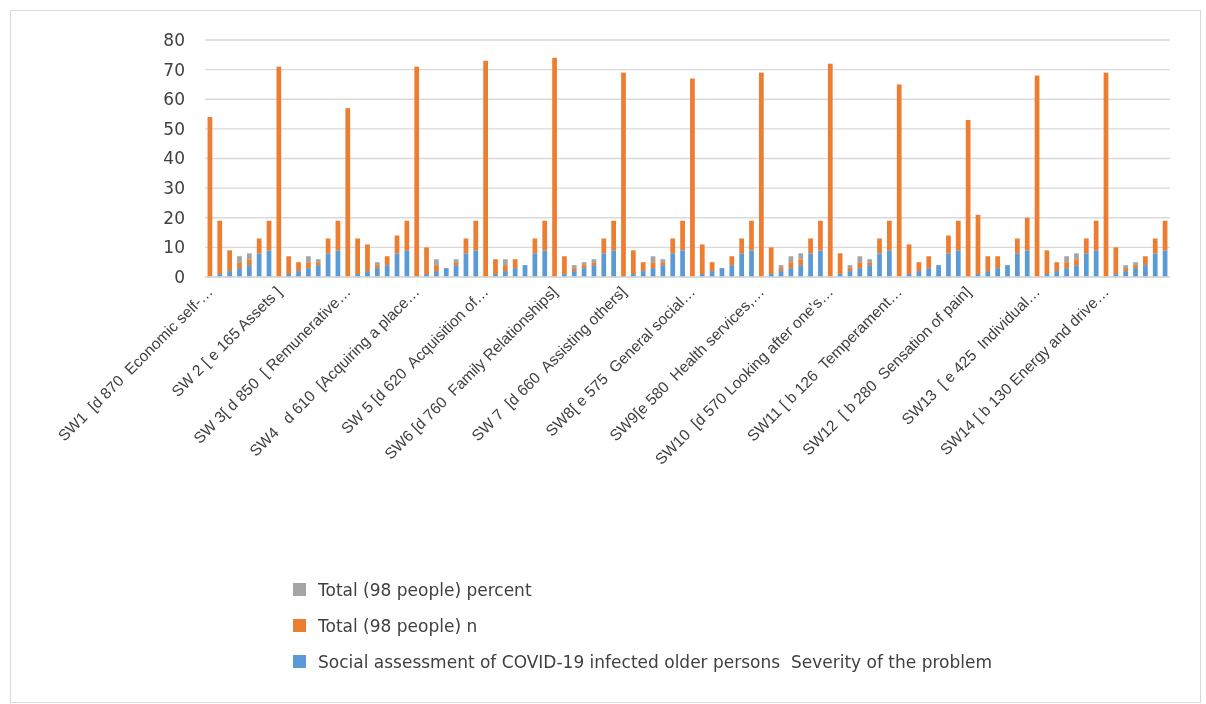 This screenshot has width=1206, height=704. Describe the element at coordinates (655, 661) in the screenshot. I see `legend-label: Social assessment of COVID-19 infected older persons Severity of the problem` at that location.